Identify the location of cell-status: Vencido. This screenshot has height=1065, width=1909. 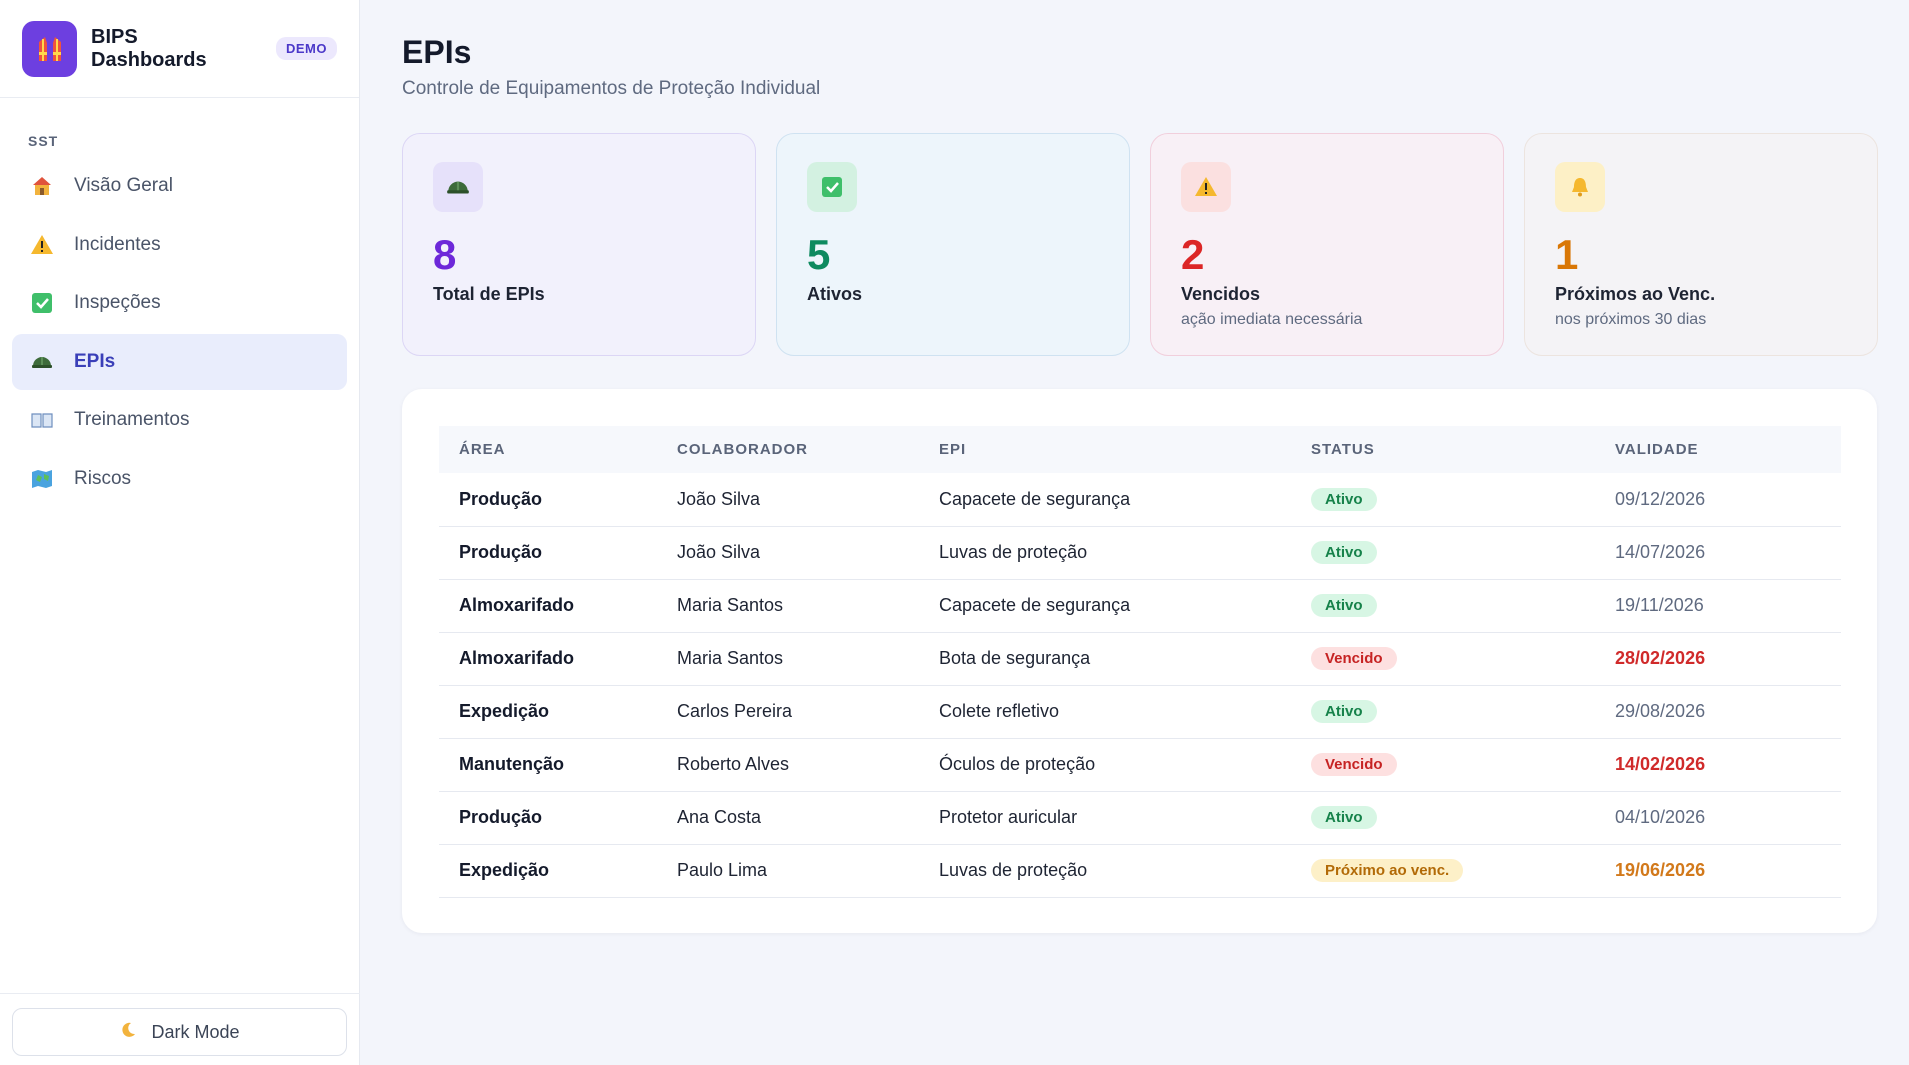
(1463, 658).